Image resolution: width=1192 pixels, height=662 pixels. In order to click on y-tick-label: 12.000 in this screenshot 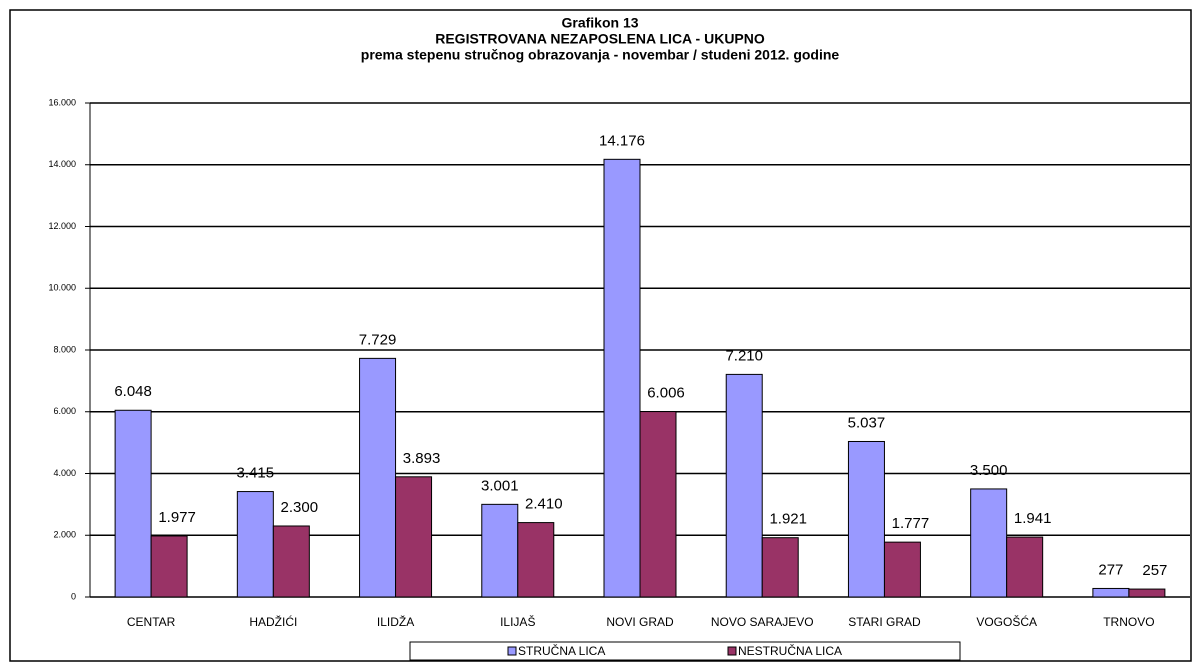, I will do `click(62, 226)`.